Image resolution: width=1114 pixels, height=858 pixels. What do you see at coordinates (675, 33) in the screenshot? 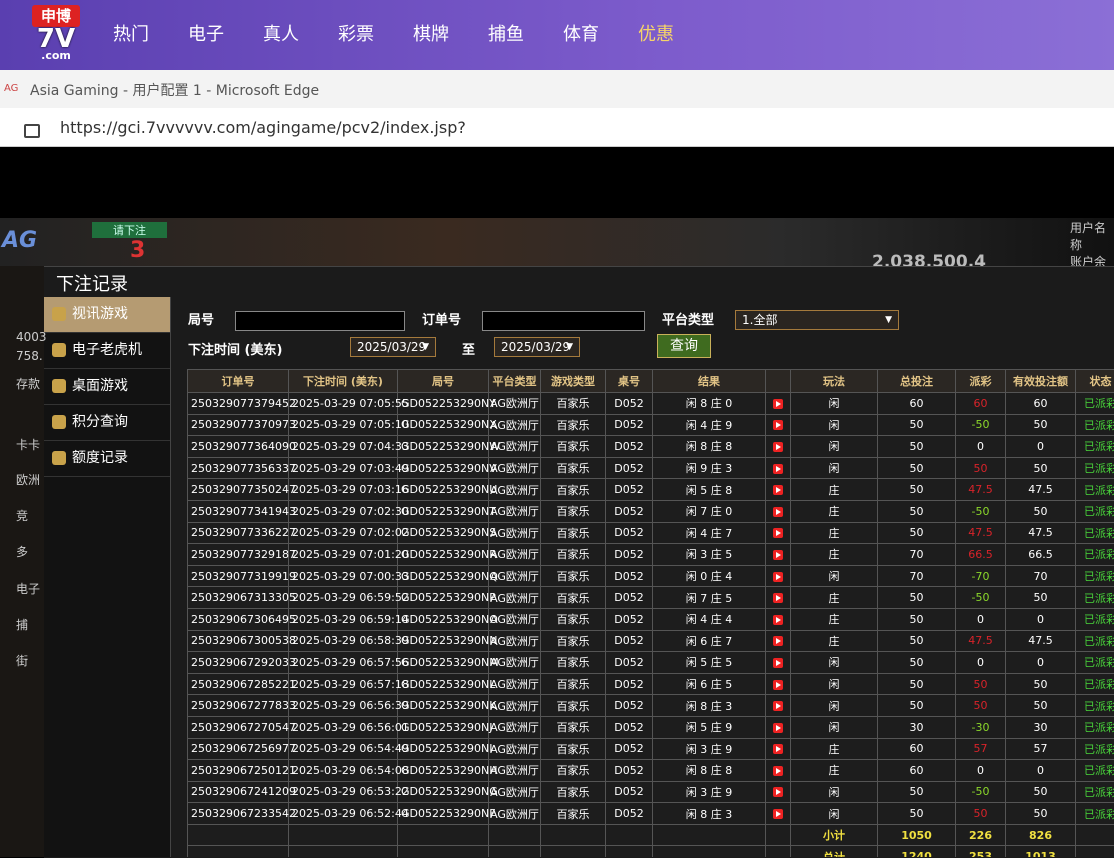
I see `nav-item: 优惠` at bounding box center [675, 33].